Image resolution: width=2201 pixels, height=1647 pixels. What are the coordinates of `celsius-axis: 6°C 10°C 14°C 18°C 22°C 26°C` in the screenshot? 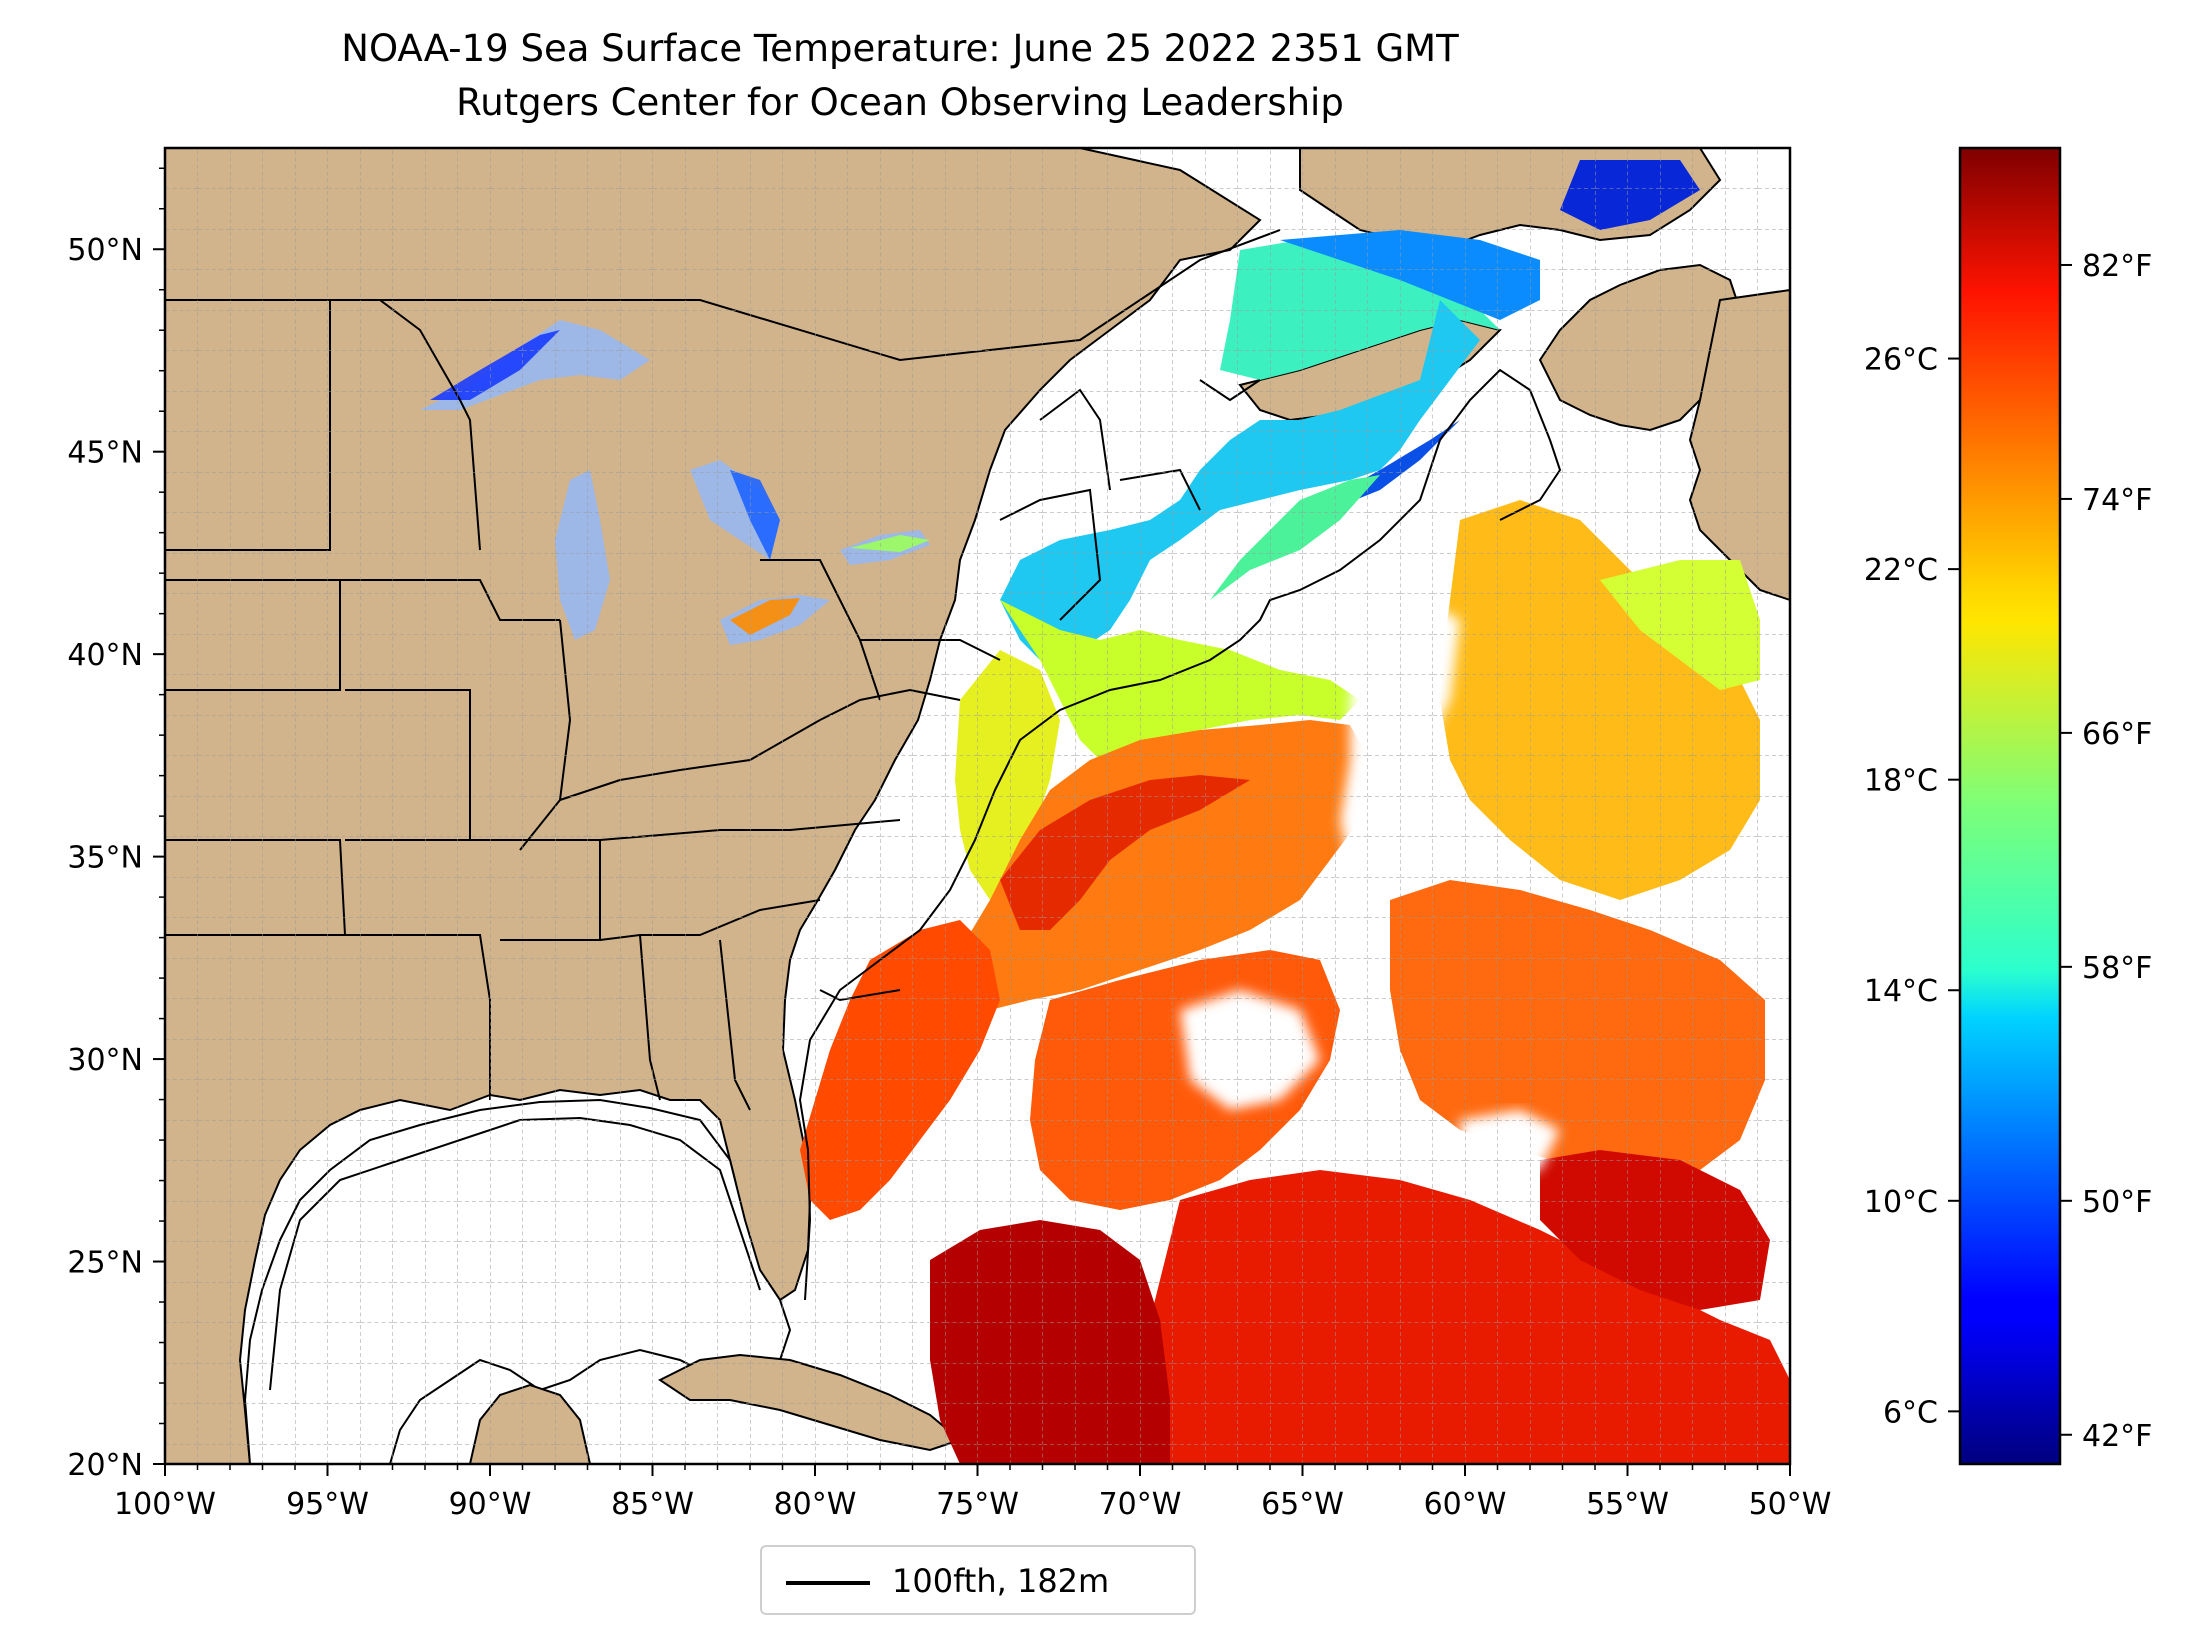 It's located at (1912, 886).